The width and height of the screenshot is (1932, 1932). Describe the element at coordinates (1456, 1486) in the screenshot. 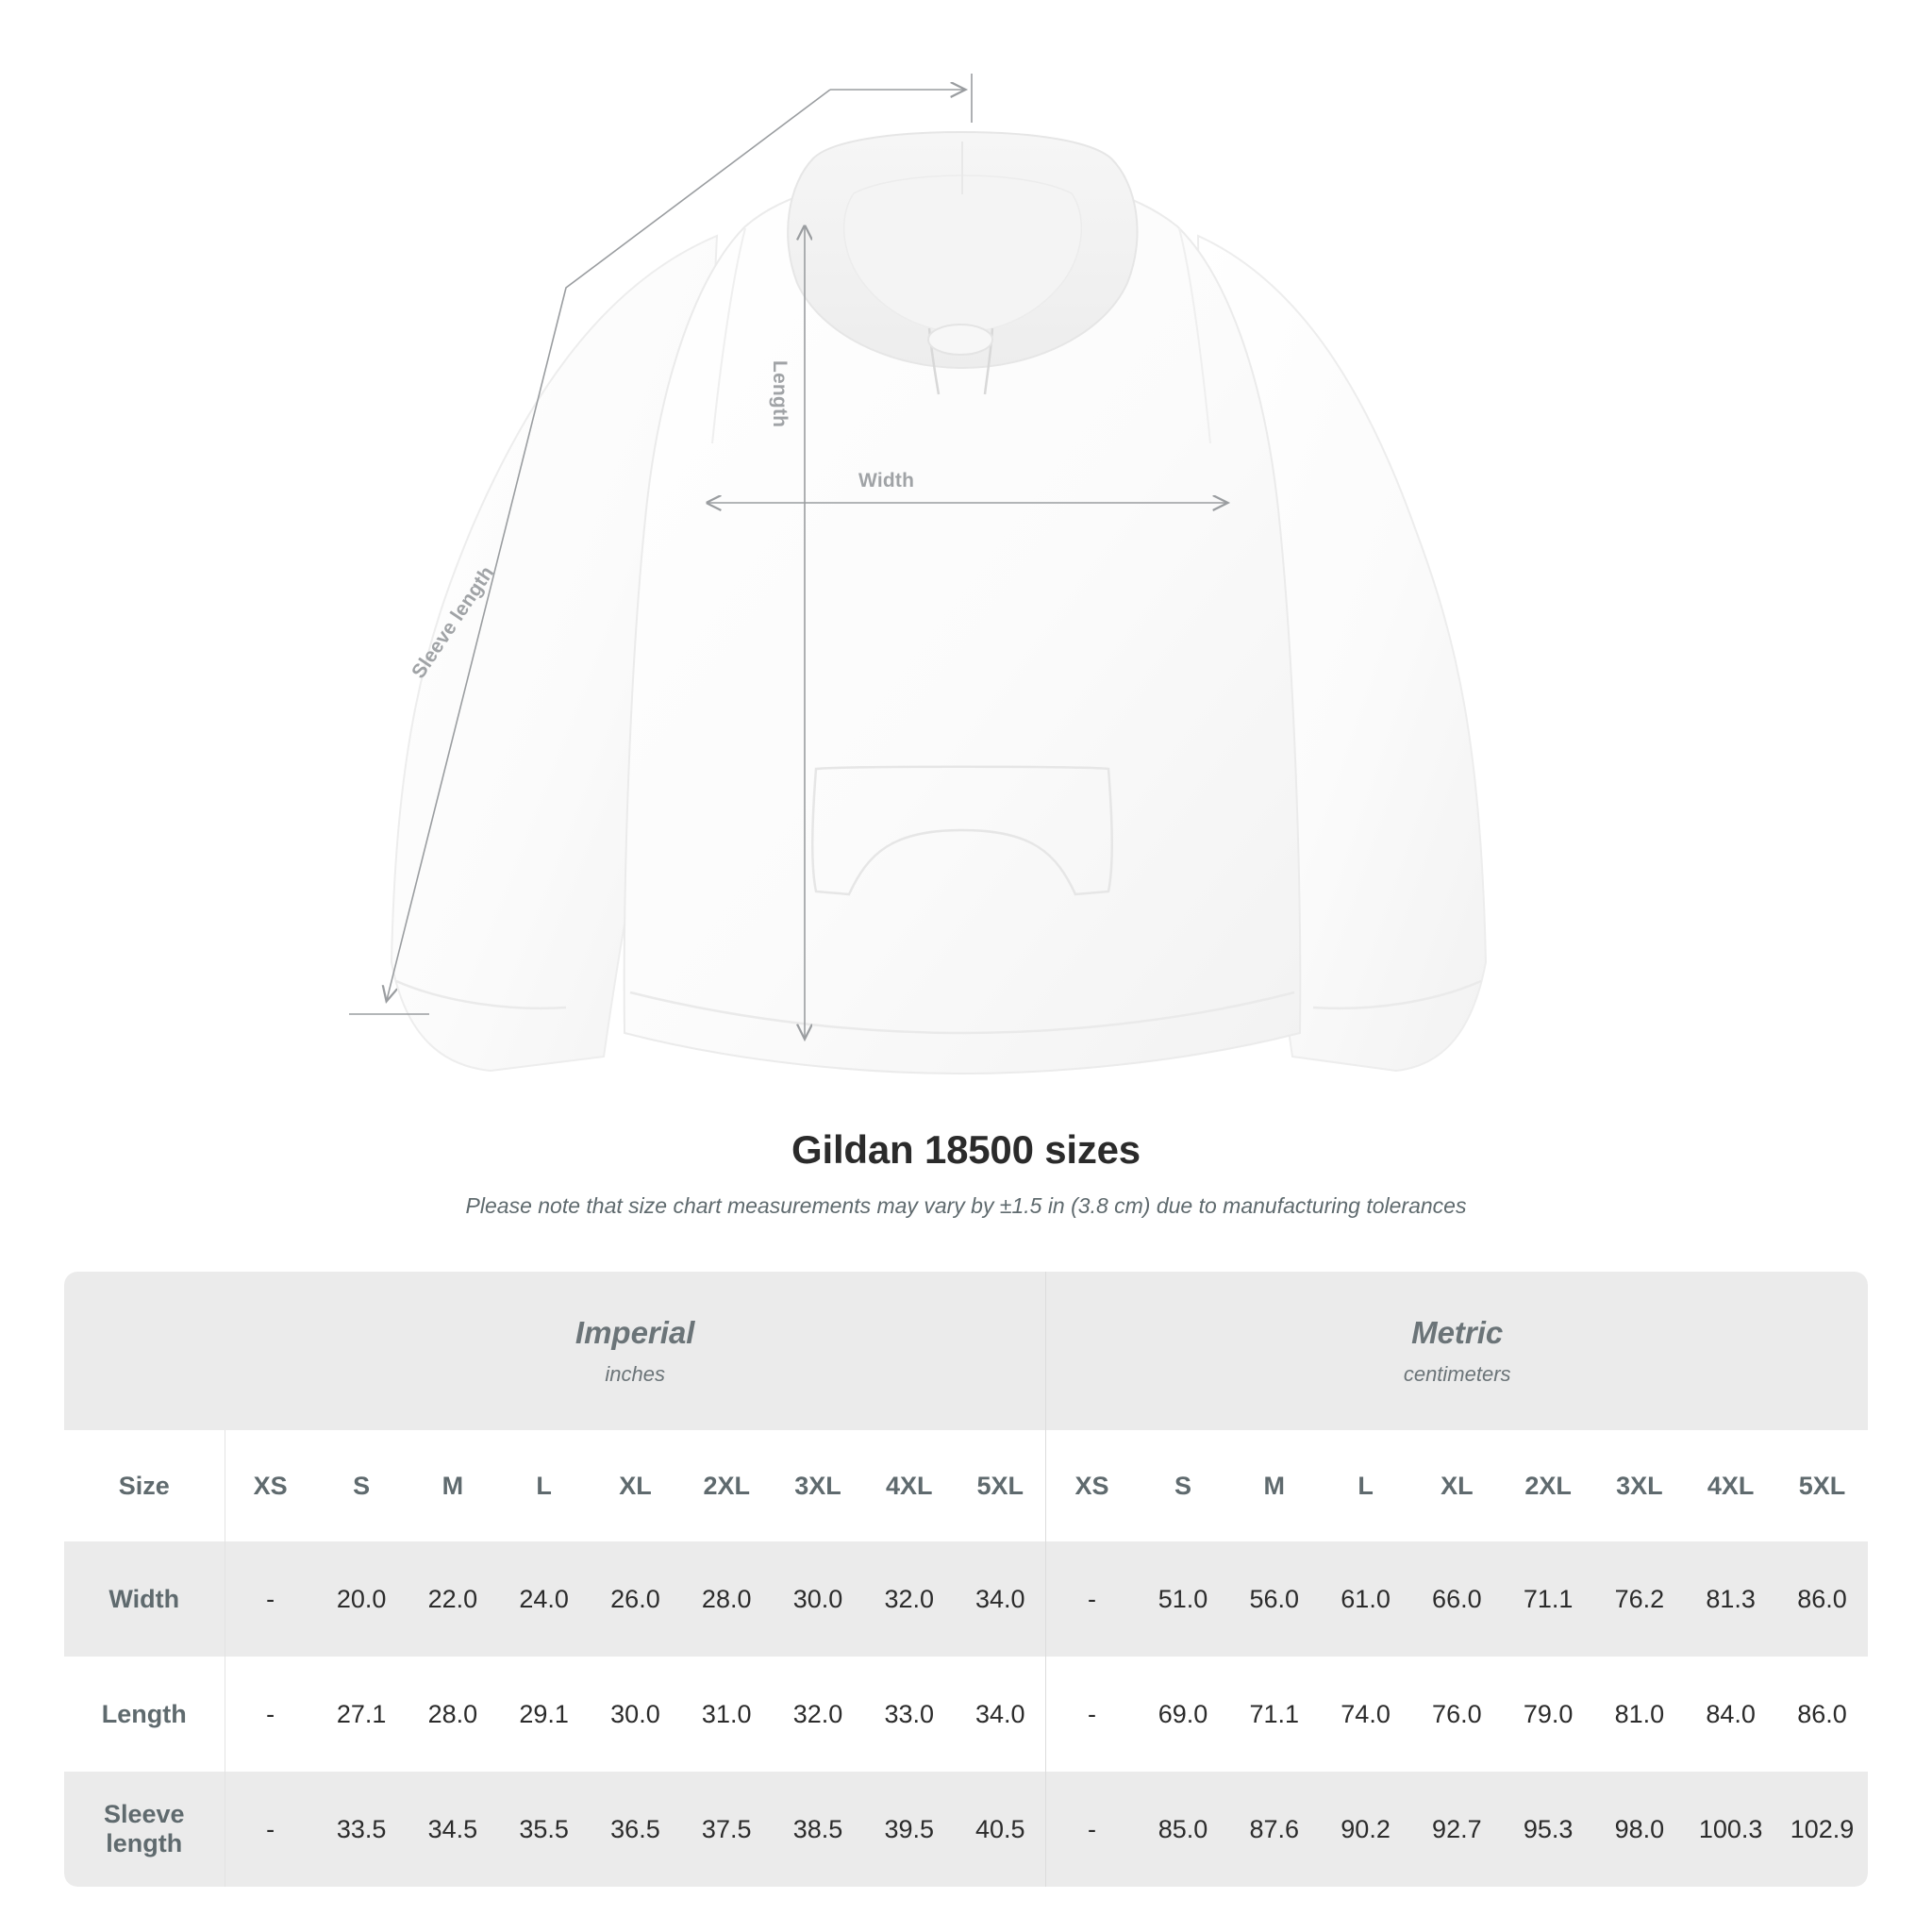

I see `size-col-met-xl: XL` at that location.